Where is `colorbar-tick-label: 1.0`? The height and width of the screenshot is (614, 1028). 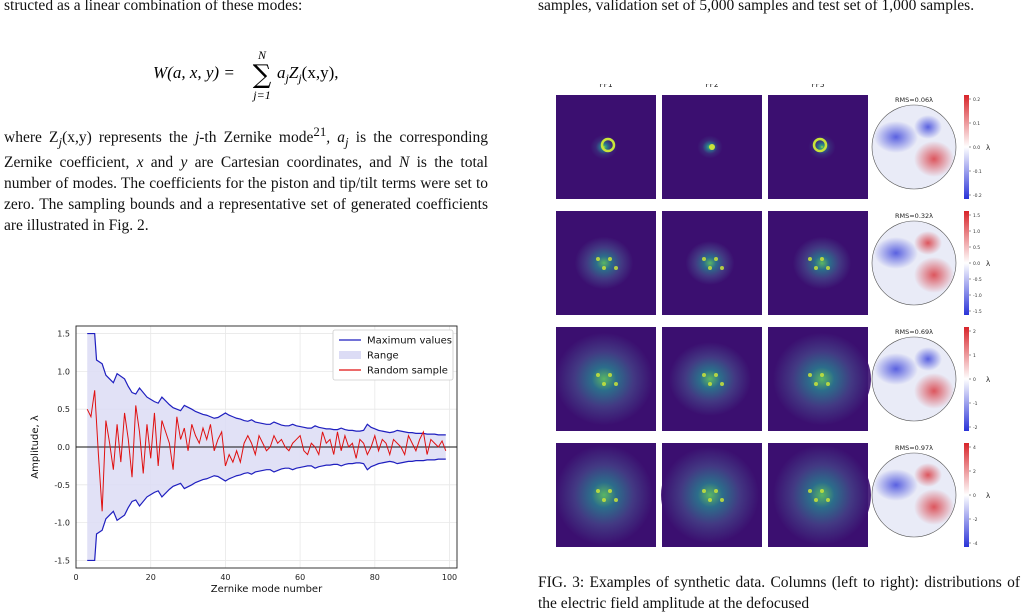 colorbar-tick-label: 1.0 is located at coordinates (976, 232).